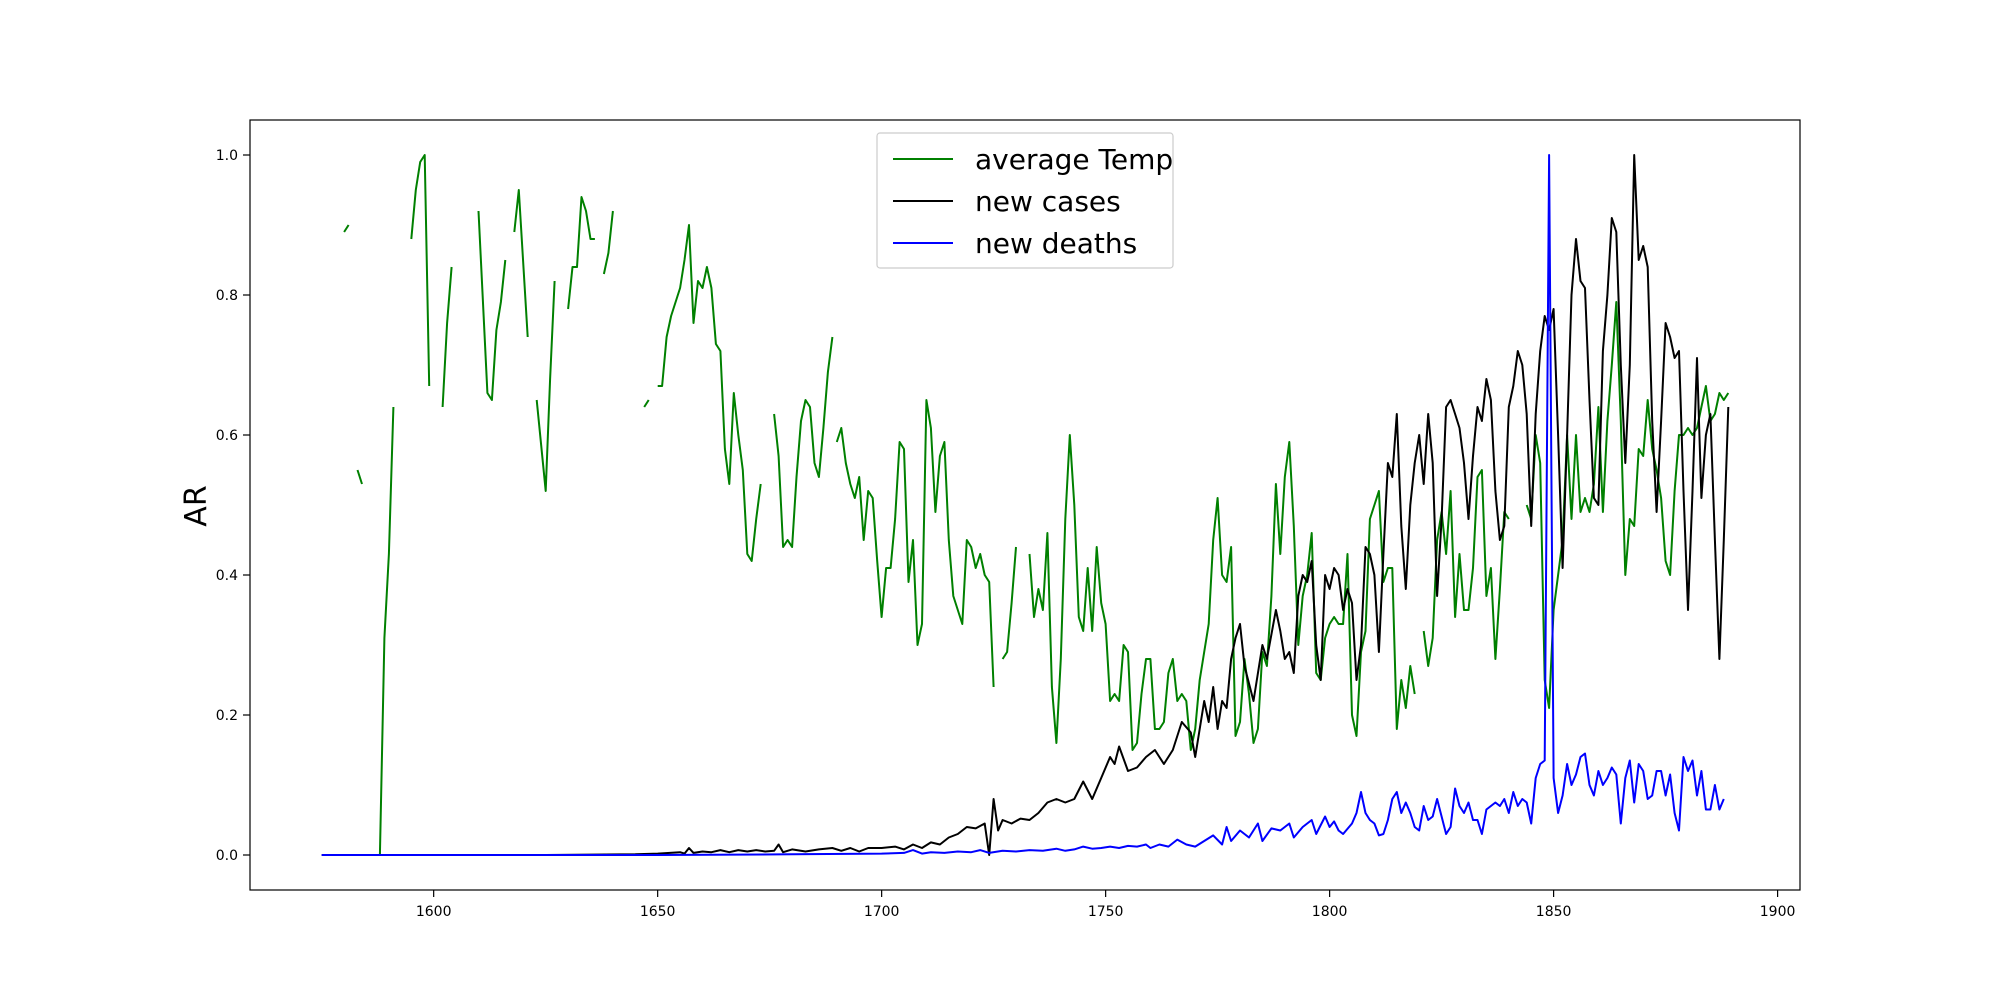  Describe the element at coordinates (227, 576) in the screenshot. I see `y-tick-label: 0.4` at that location.